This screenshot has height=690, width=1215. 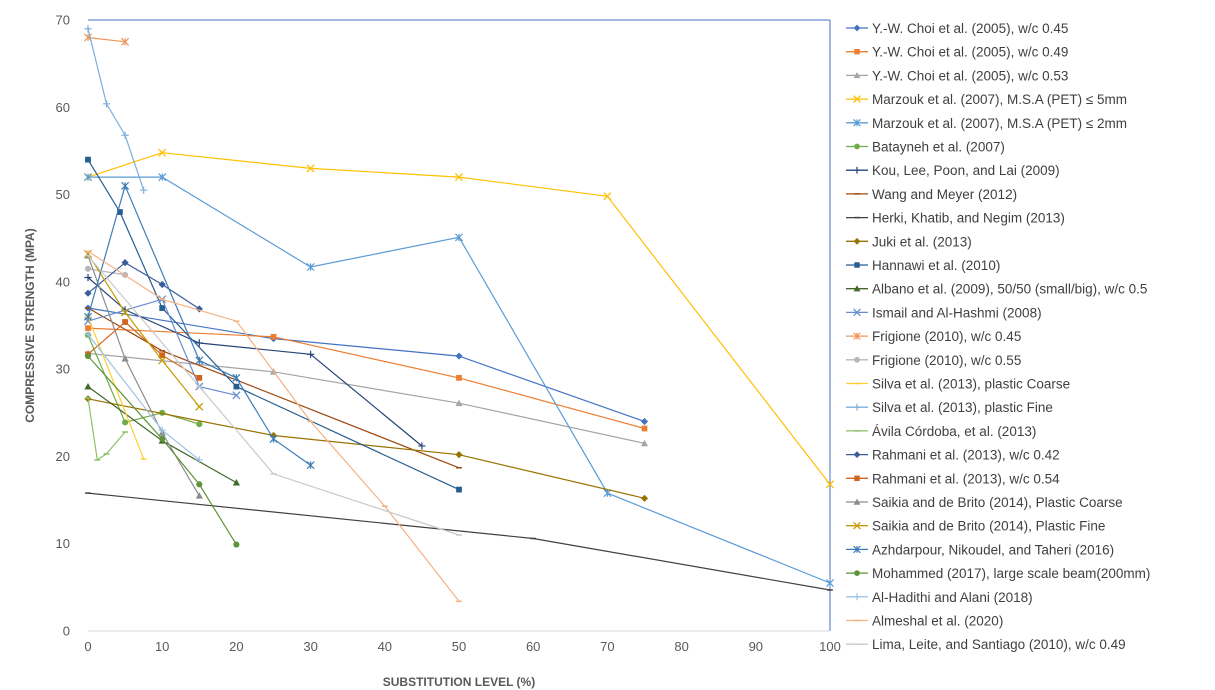 I want to click on legend-item: Kou, Lee, Poon, and Lai (2009), so click(x=953, y=170).